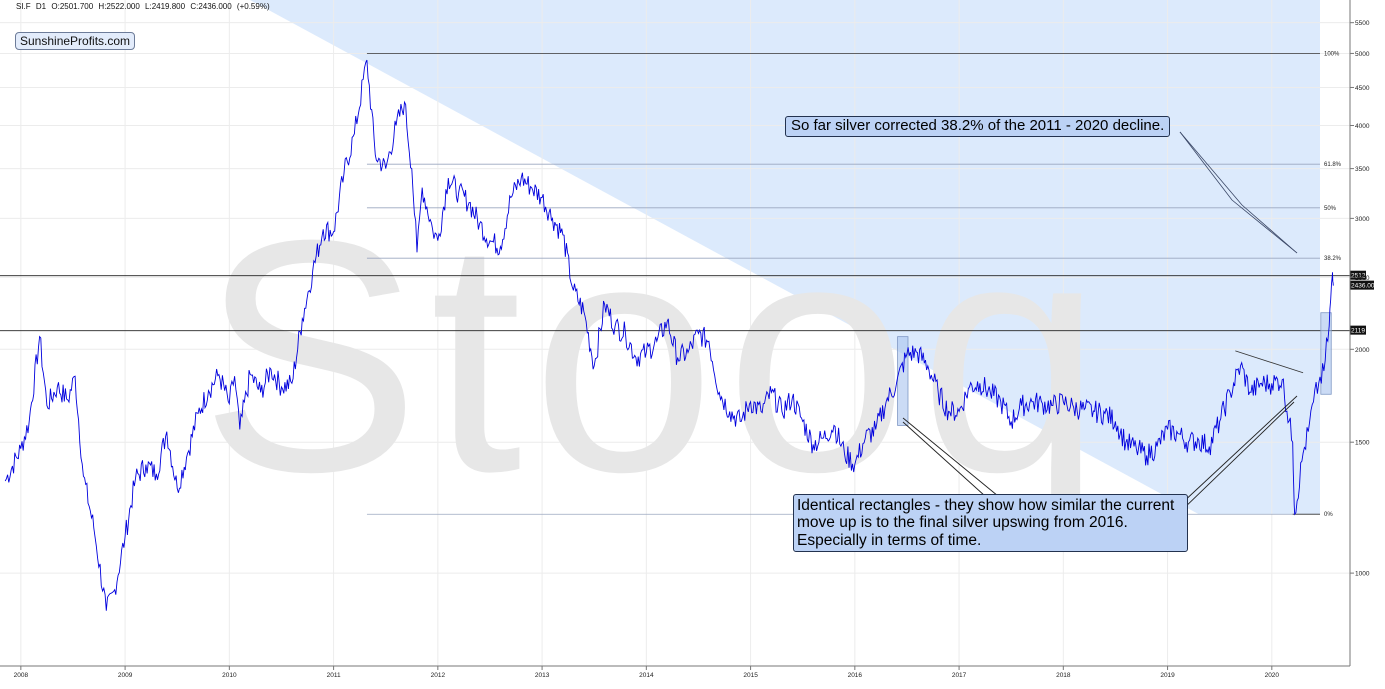 The width and height of the screenshot is (1385, 689). What do you see at coordinates (1362, 574) in the screenshot?
I see `y-tick-label: 1000` at bounding box center [1362, 574].